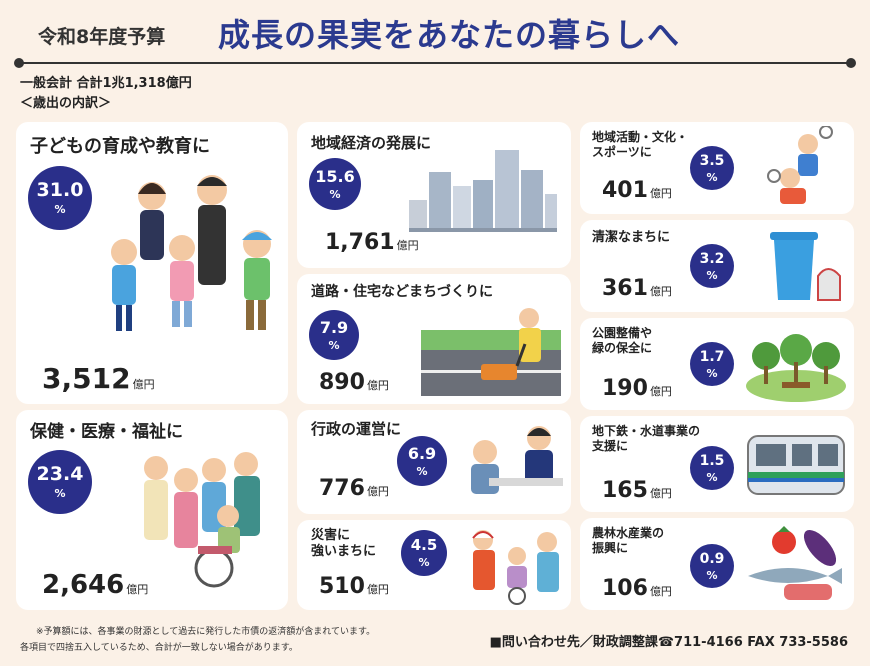  What do you see at coordinates (106, 432) in the screenshot?
I see `category-label: 保健・医療・福祉に` at bounding box center [106, 432].